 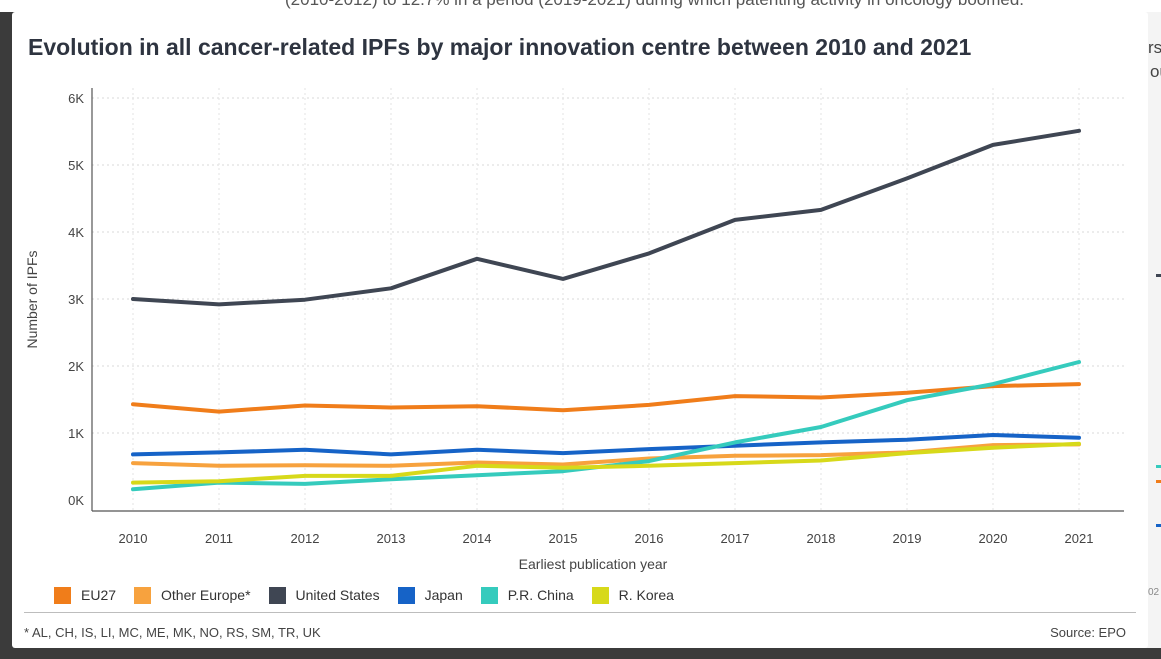 What do you see at coordinates (563, 538) in the screenshot?
I see `x-tick-label: 2015` at bounding box center [563, 538].